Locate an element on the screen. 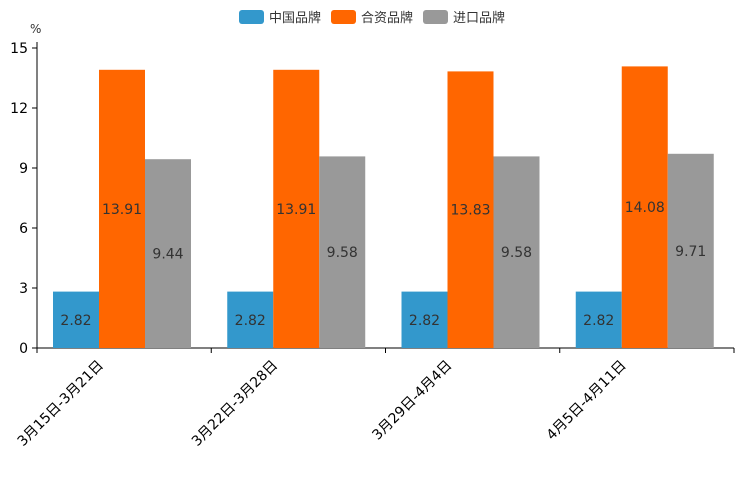 The width and height of the screenshot is (744, 496). legend-item-china-brand: 中国品牌 is located at coordinates (279, 16).